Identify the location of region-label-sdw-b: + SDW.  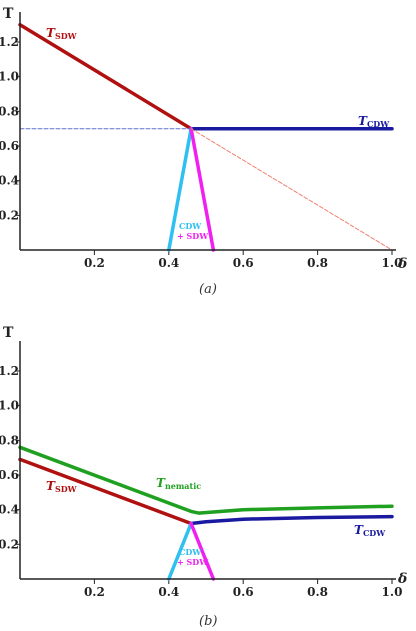
(193, 562).